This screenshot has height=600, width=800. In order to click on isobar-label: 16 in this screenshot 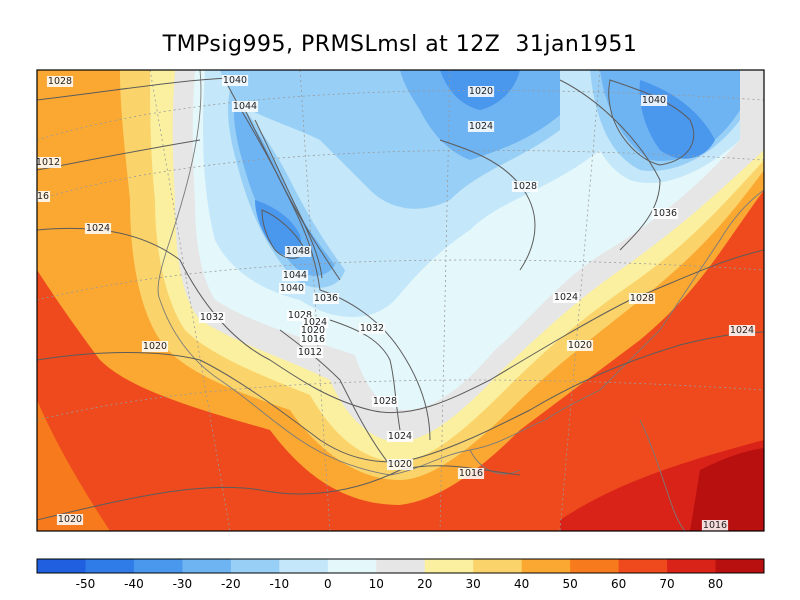, I will do `click(43, 196)`.